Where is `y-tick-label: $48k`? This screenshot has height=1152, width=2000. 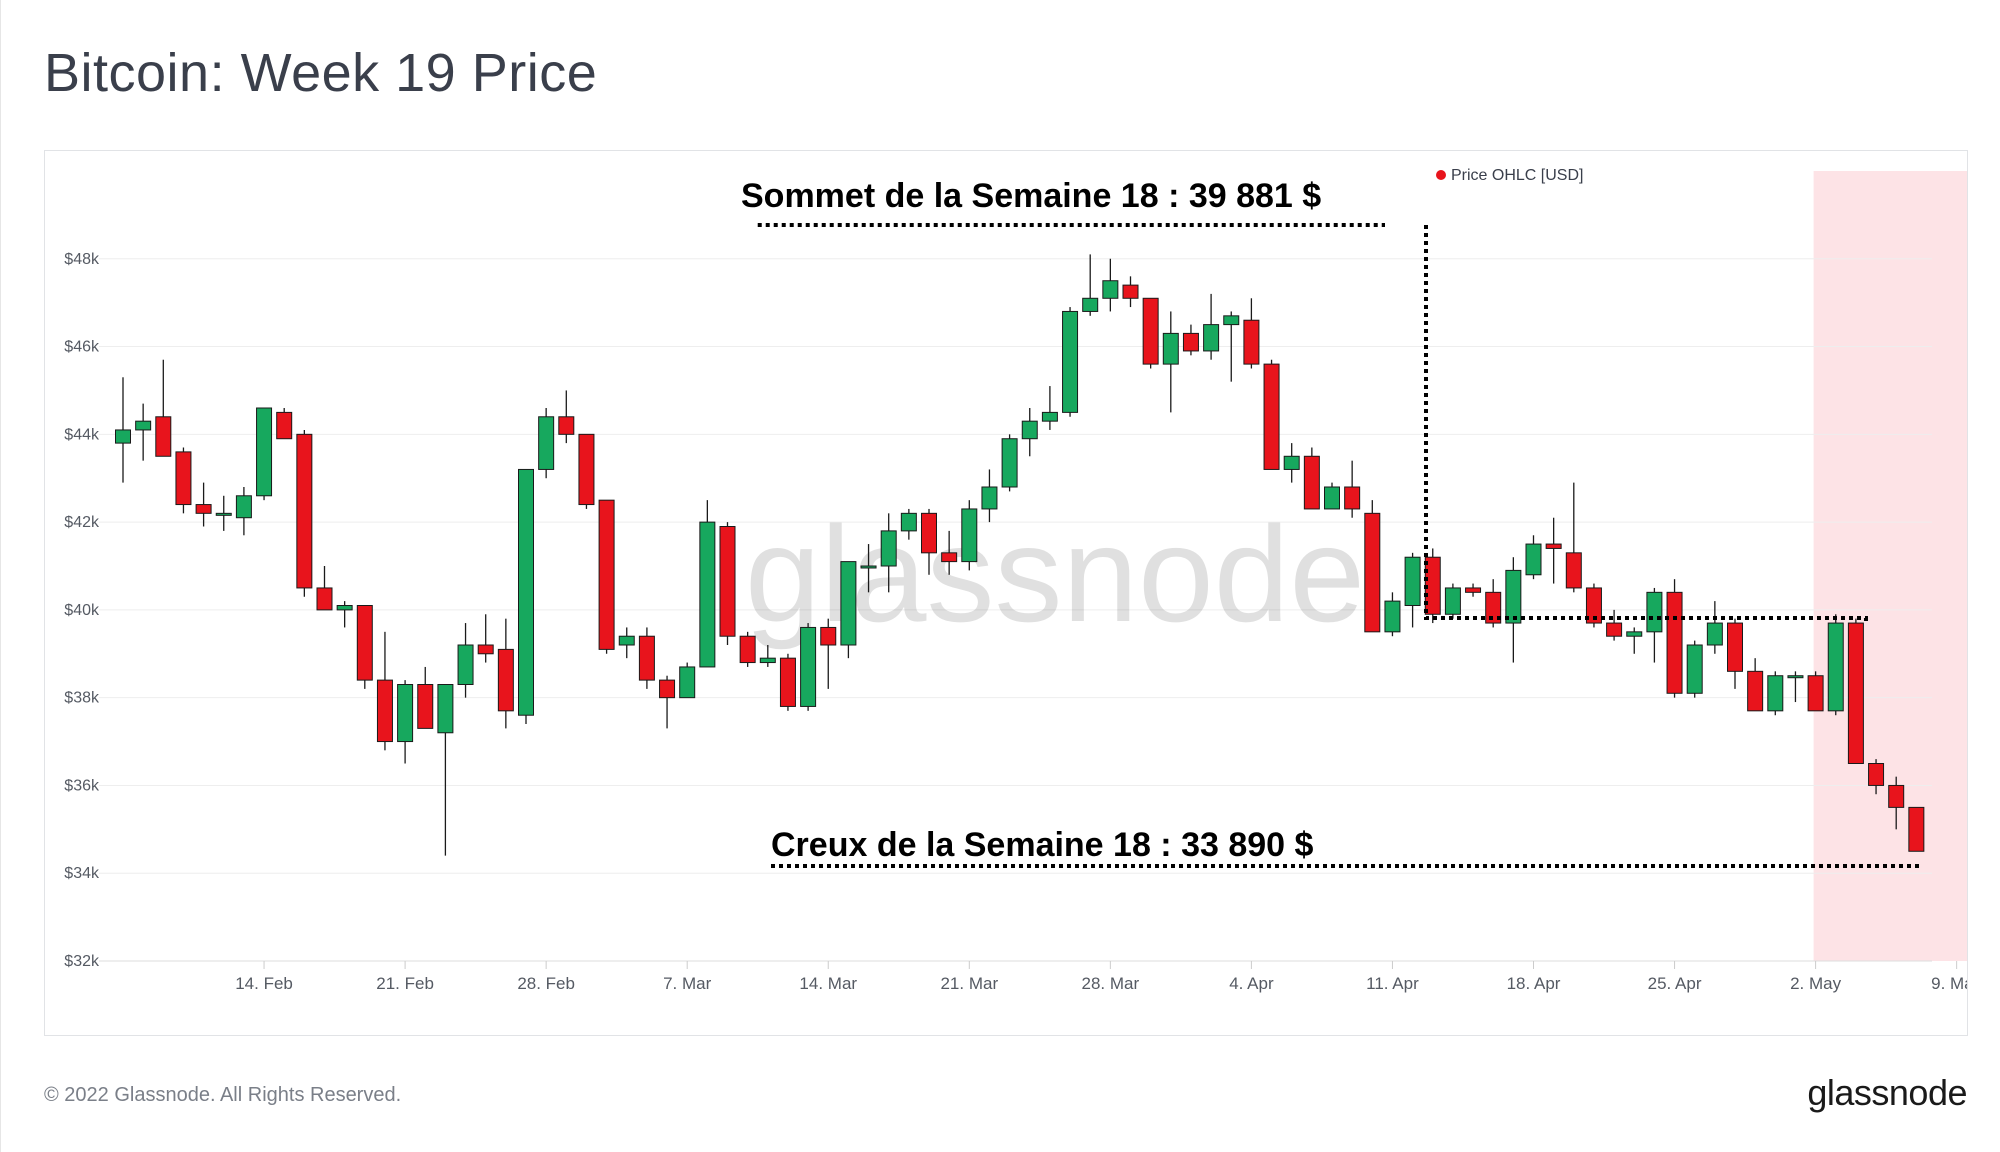 y-tick-label: $48k is located at coordinates (82, 259).